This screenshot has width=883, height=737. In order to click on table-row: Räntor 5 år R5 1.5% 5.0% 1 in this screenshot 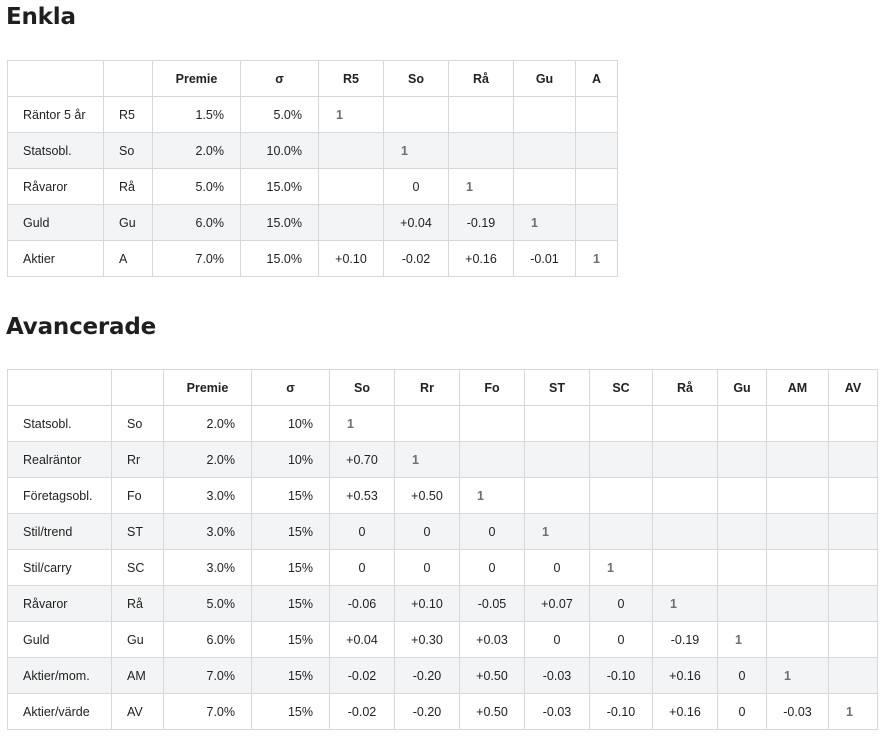, I will do `click(312, 114)`.